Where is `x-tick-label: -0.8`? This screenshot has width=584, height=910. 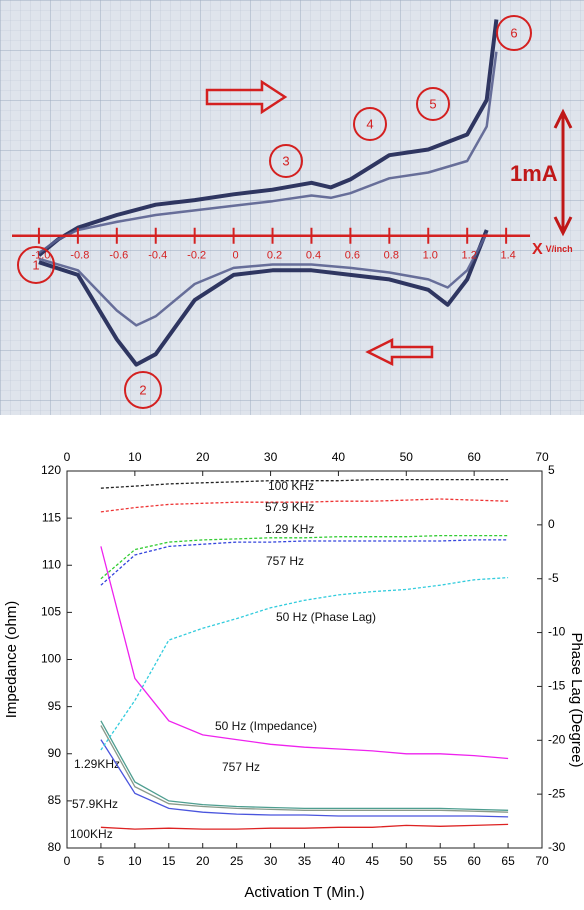
x-tick-label: -0.8 is located at coordinates (79, 256).